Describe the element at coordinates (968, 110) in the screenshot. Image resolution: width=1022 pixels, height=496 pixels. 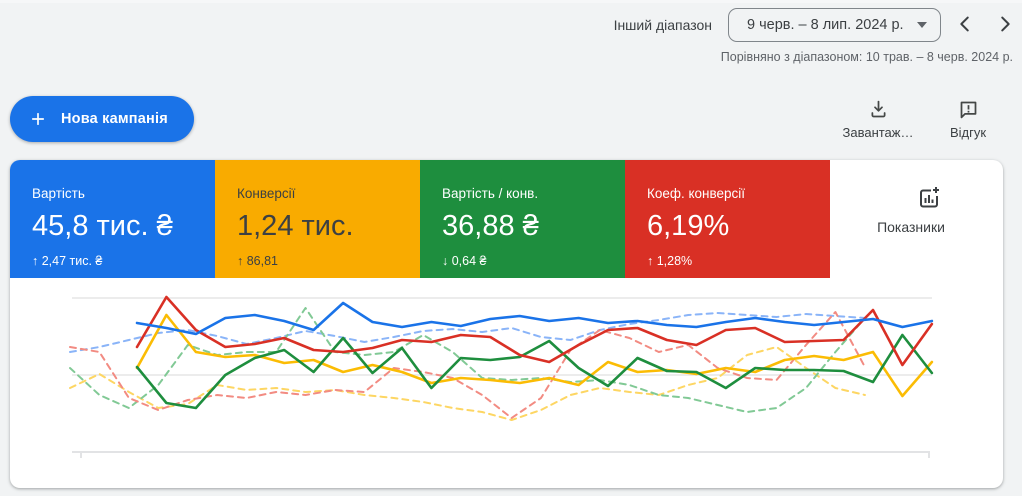
I see `feedback-icon` at that location.